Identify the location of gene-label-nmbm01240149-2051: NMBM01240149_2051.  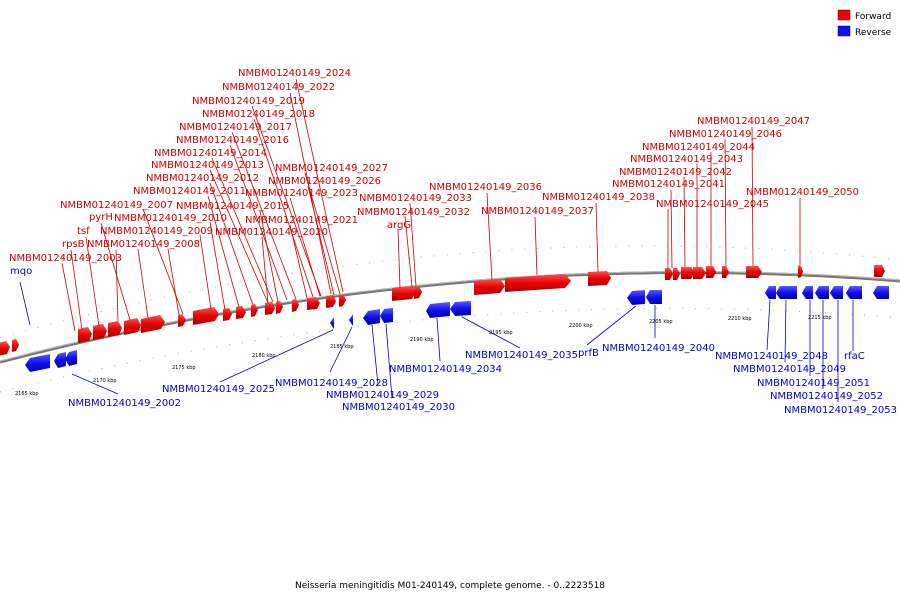
(813, 383).